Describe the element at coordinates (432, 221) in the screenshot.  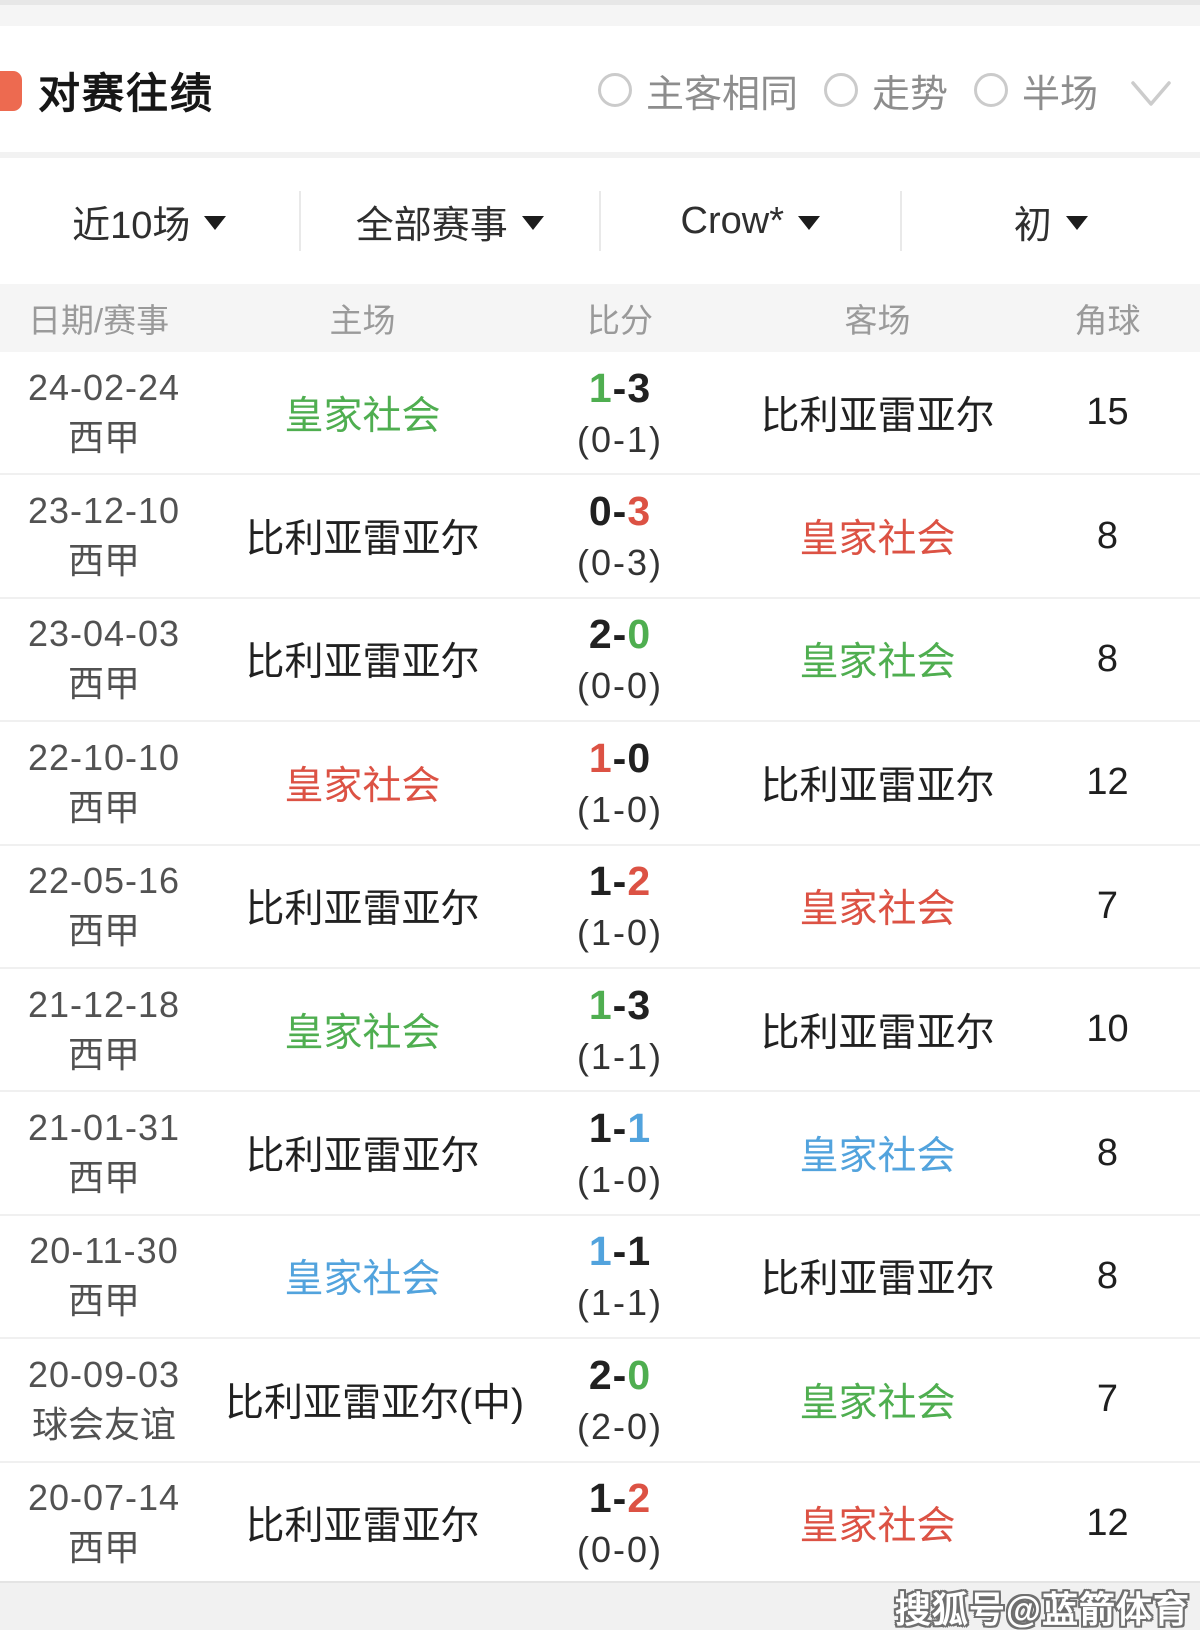
I see `filter-label: 全部赛事` at that location.